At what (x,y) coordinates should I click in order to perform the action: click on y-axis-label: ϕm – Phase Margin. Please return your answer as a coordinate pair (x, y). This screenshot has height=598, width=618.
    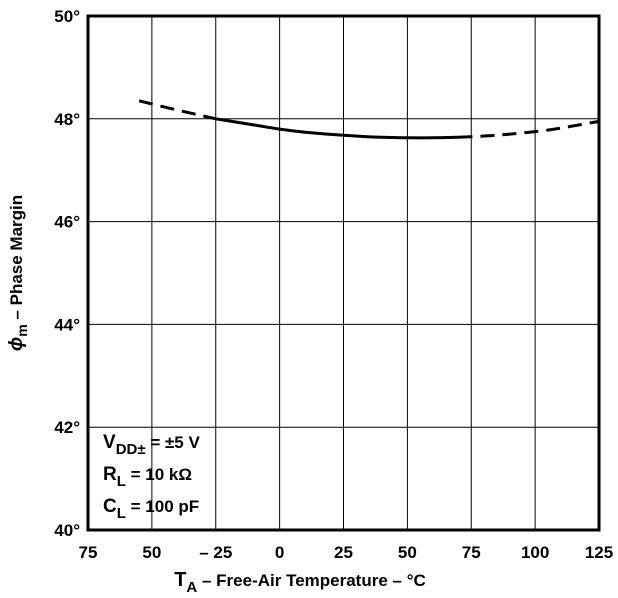
    Looking at the image, I should click on (18, 273).